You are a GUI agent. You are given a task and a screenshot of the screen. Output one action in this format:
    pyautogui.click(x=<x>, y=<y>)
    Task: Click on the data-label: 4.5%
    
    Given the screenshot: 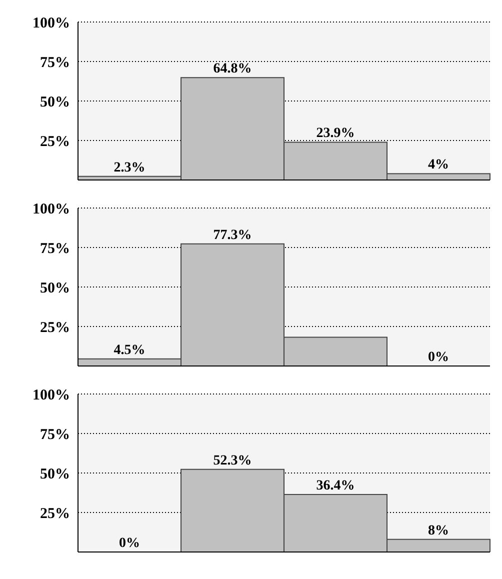 What is the action you would take?
    pyautogui.click(x=130, y=350)
    